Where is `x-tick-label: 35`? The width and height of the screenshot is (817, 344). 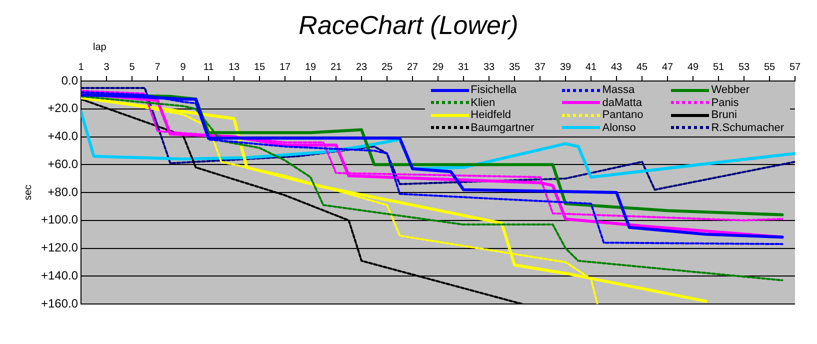
x-tick-label: 35 is located at coordinates (514, 67).